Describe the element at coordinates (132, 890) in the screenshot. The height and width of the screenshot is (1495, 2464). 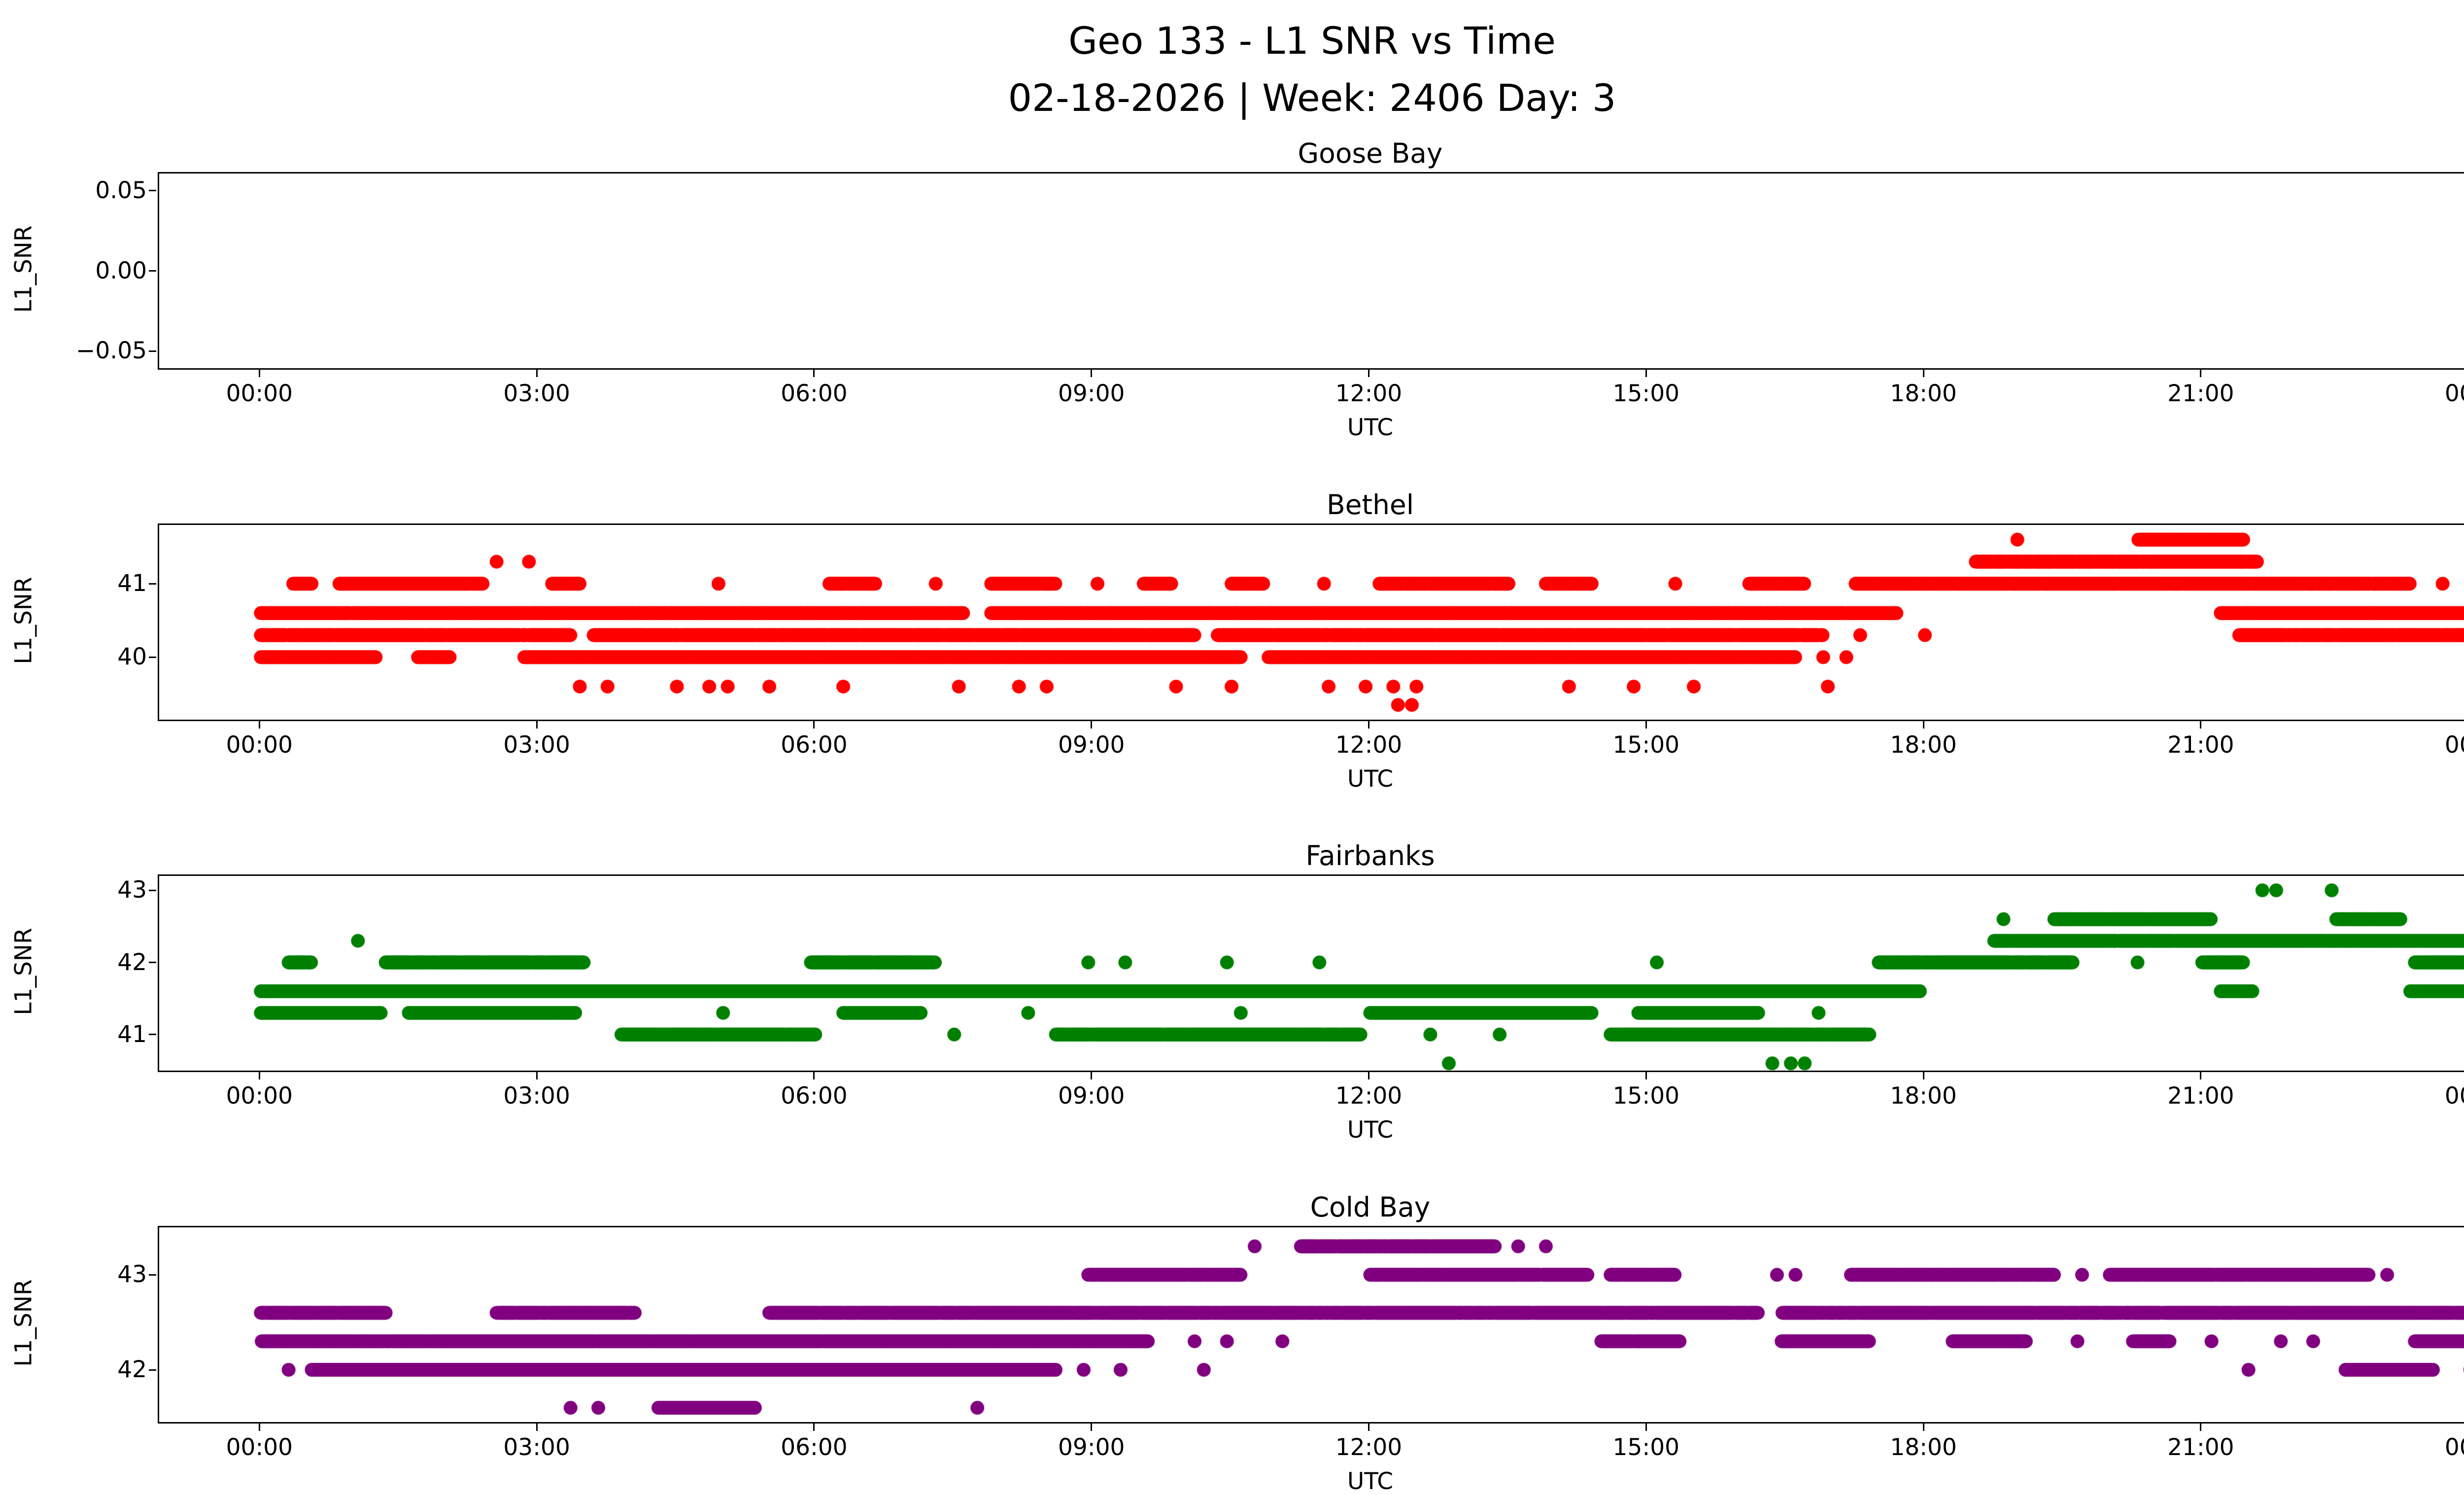
I see `y-tick-label: 43` at that location.